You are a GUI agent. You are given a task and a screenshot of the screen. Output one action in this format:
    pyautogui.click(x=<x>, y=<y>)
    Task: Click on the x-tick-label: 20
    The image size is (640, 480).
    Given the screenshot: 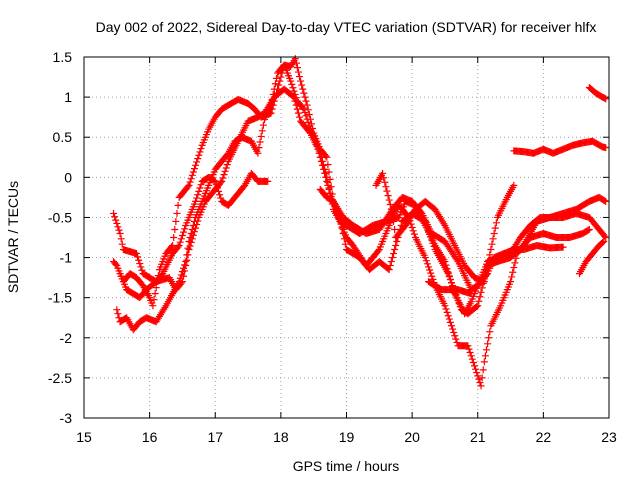 What is the action you would take?
    pyautogui.click(x=412, y=437)
    